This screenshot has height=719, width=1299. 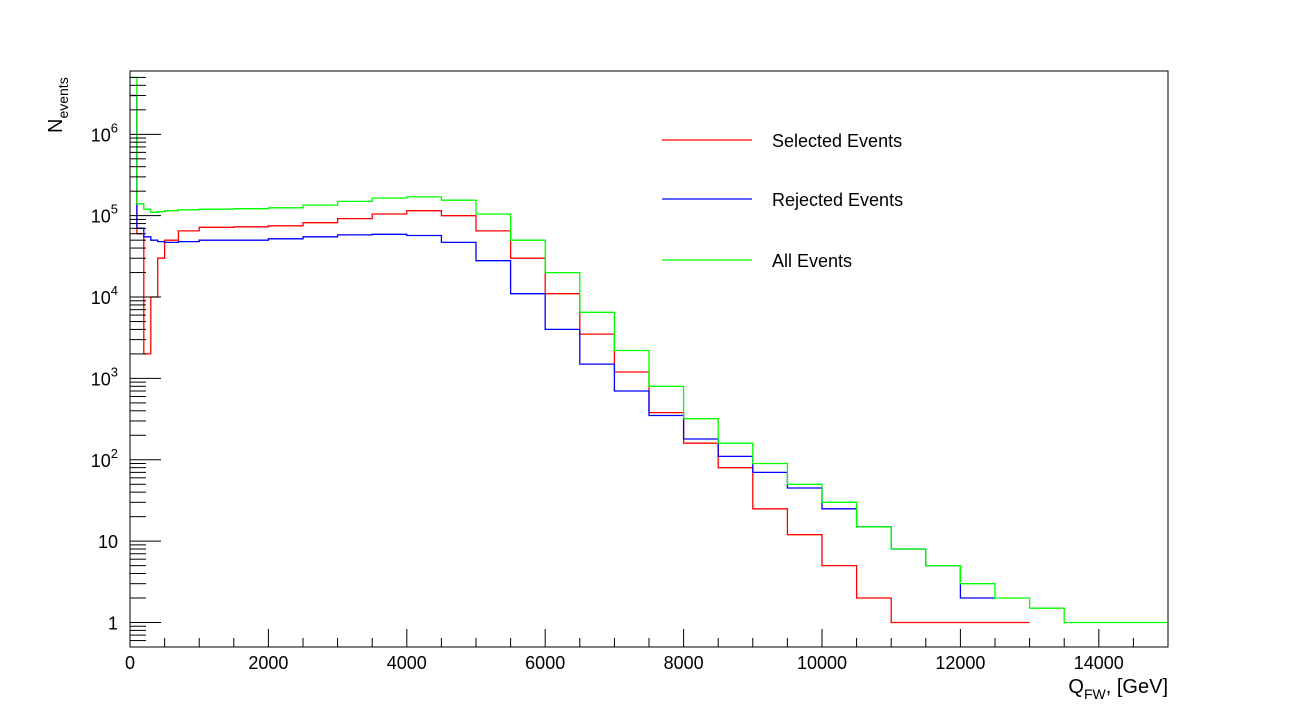 What do you see at coordinates (56, 126) in the screenshot?
I see `y-axis-title-main: N` at bounding box center [56, 126].